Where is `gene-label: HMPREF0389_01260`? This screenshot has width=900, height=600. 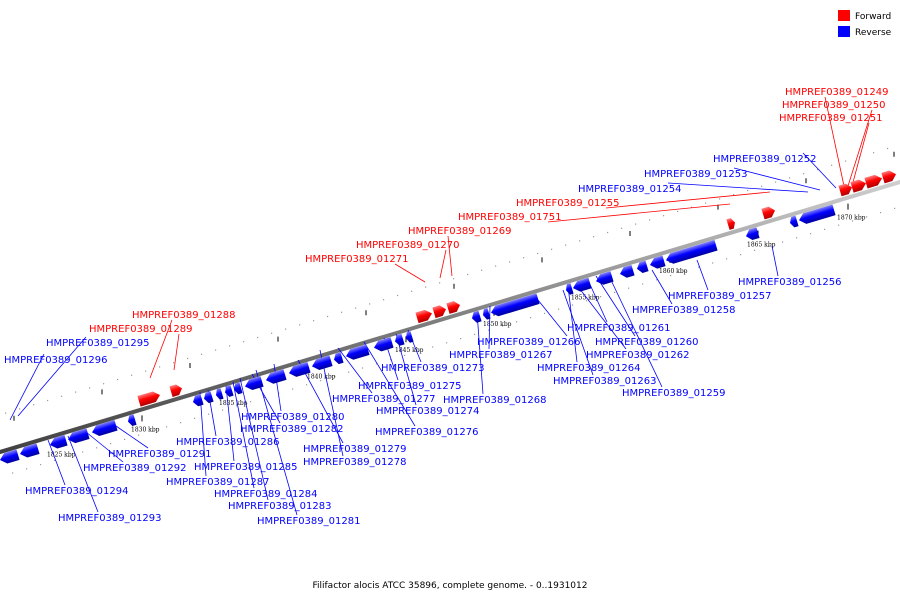
gene-label: HMPREF0389_01260 is located at coordinates (646, 342).